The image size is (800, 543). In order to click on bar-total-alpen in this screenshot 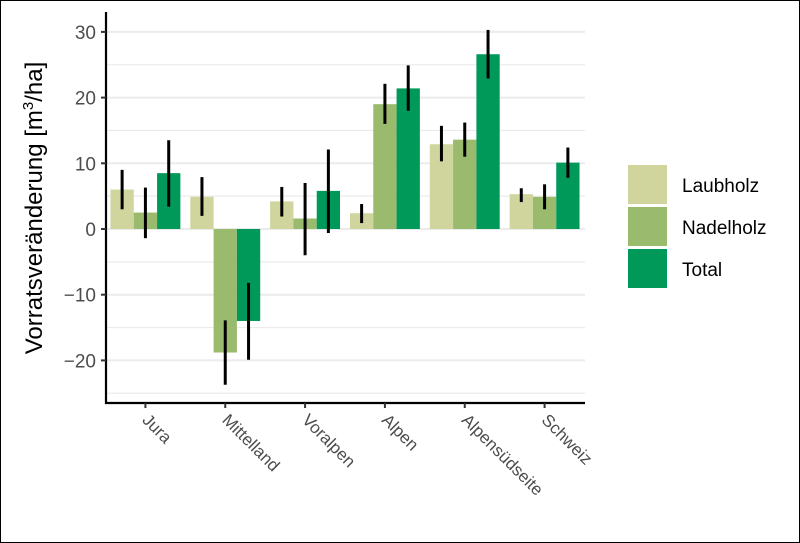, I will do `click(408, 158)`.